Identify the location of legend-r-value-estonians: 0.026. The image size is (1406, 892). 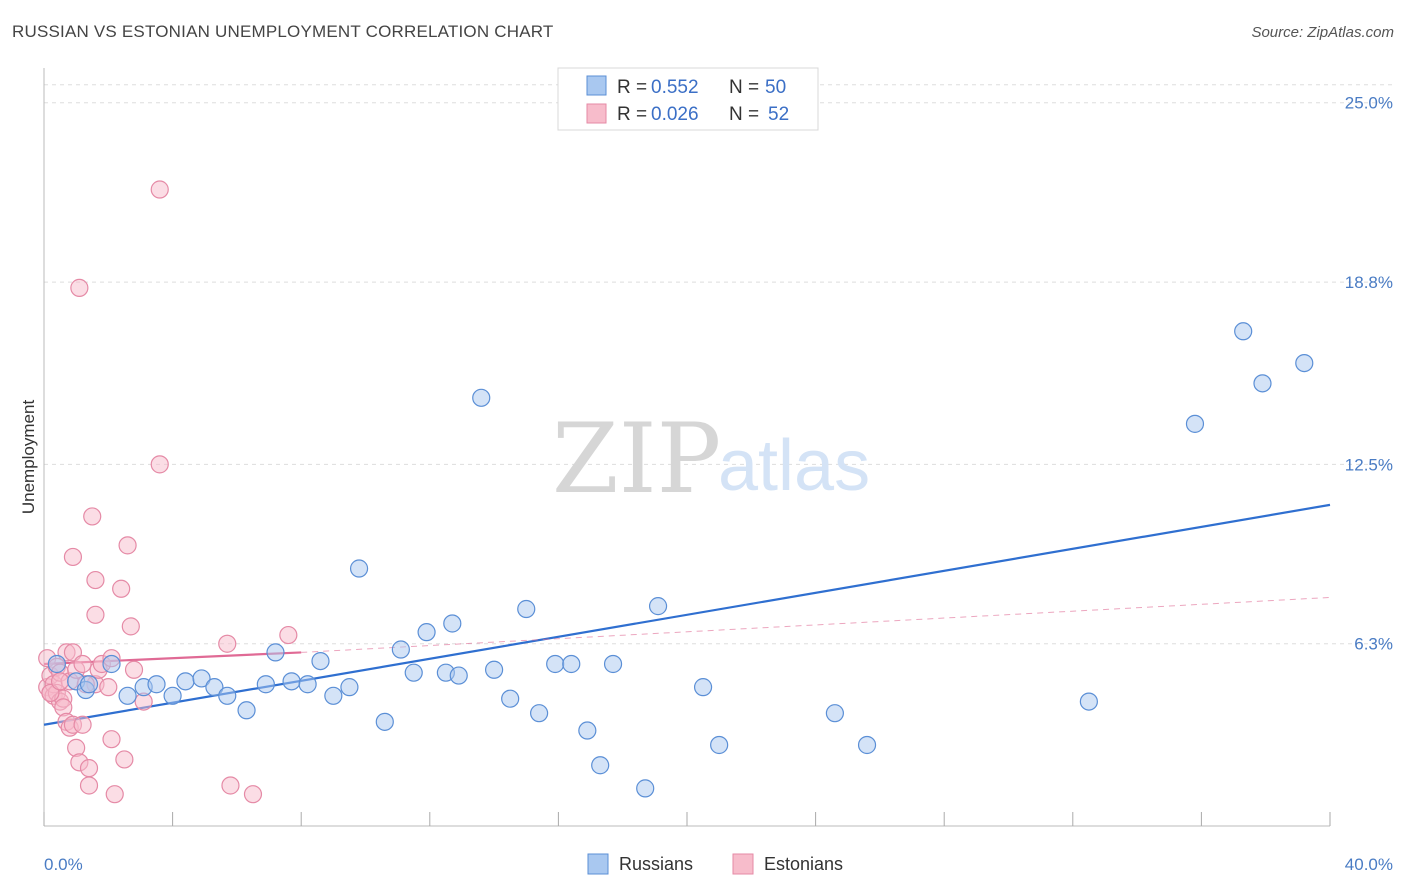
(675, 114).